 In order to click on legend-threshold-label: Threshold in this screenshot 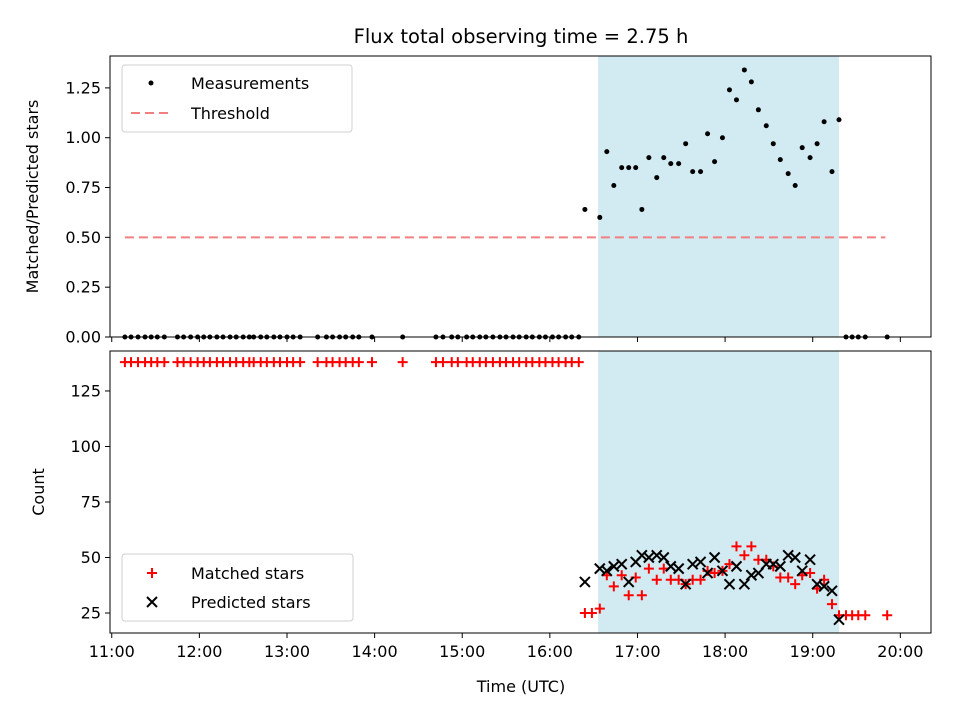, I will do `click(230, 113)`.